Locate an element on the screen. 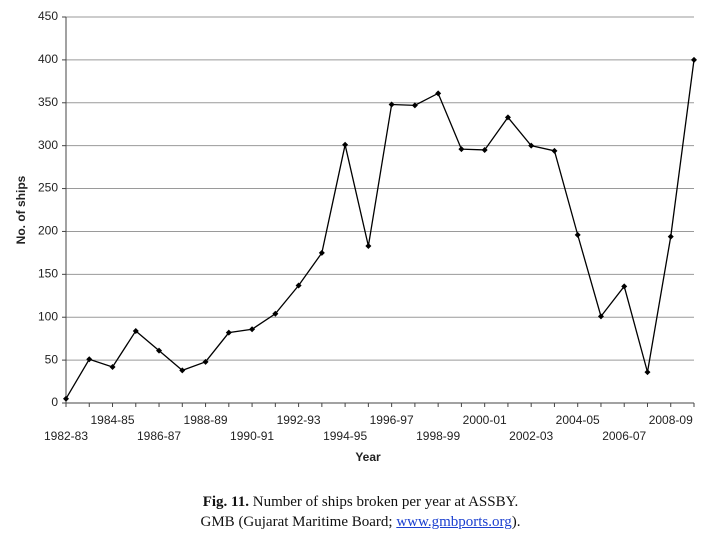 This screenshot has height=541, width=721. y-tick-label: 0 is located at coordinates (54, 402).